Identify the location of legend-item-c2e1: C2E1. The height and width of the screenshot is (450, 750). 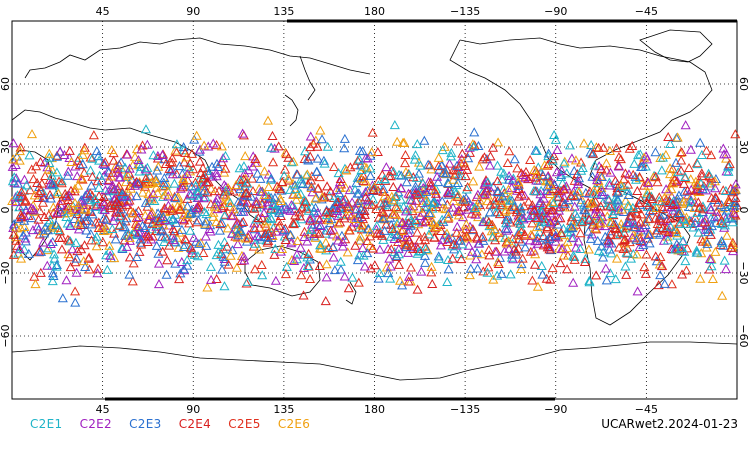
(46, 424).